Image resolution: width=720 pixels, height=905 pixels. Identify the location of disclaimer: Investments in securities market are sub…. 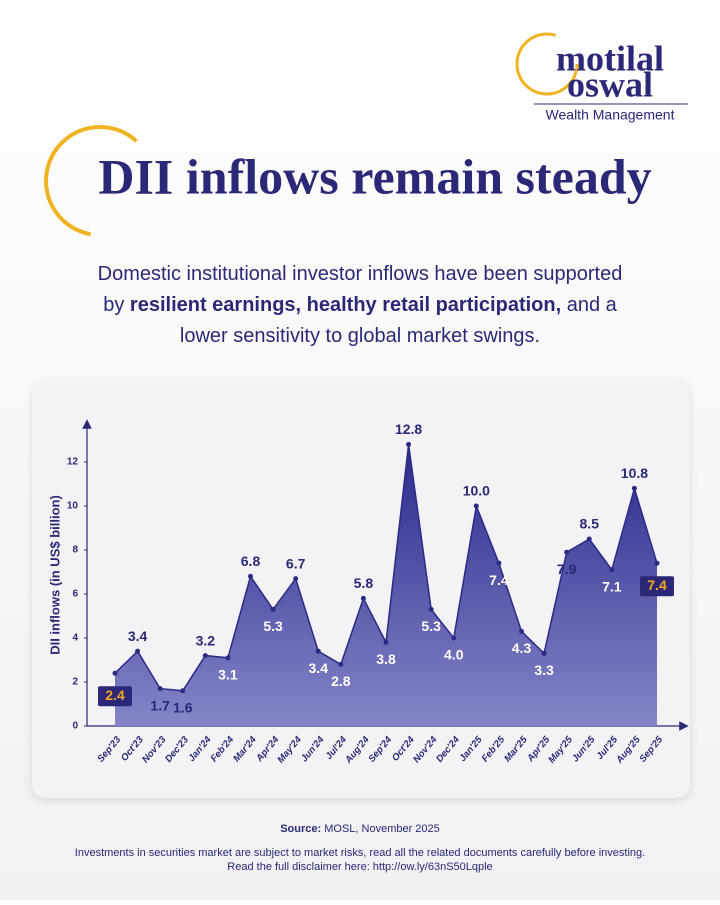
(360, 853).